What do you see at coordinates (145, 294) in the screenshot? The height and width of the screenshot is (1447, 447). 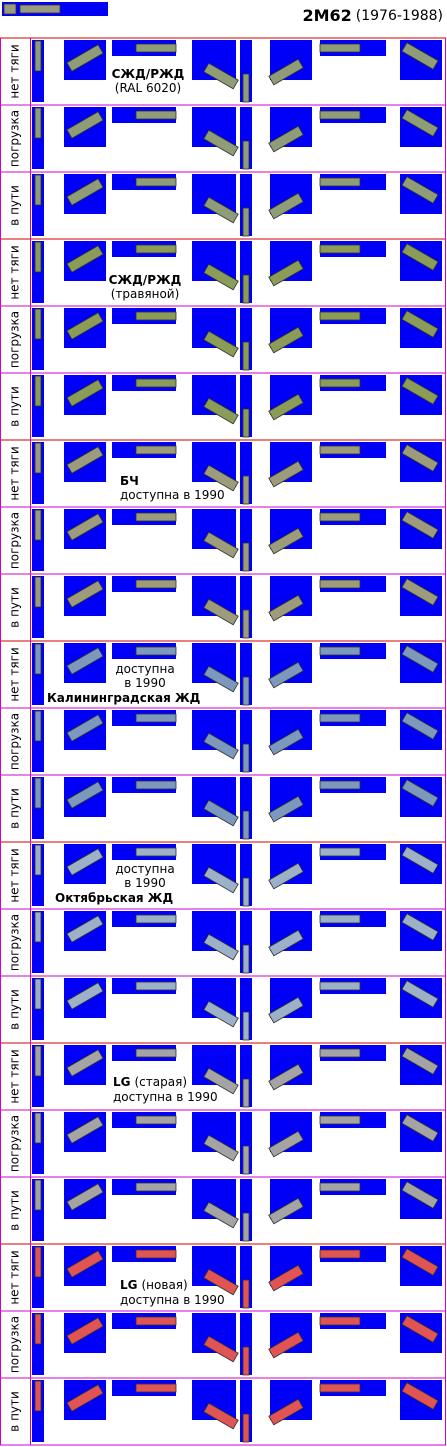 I see `livery-label: (травяной)` at bounding box center [145, 294].